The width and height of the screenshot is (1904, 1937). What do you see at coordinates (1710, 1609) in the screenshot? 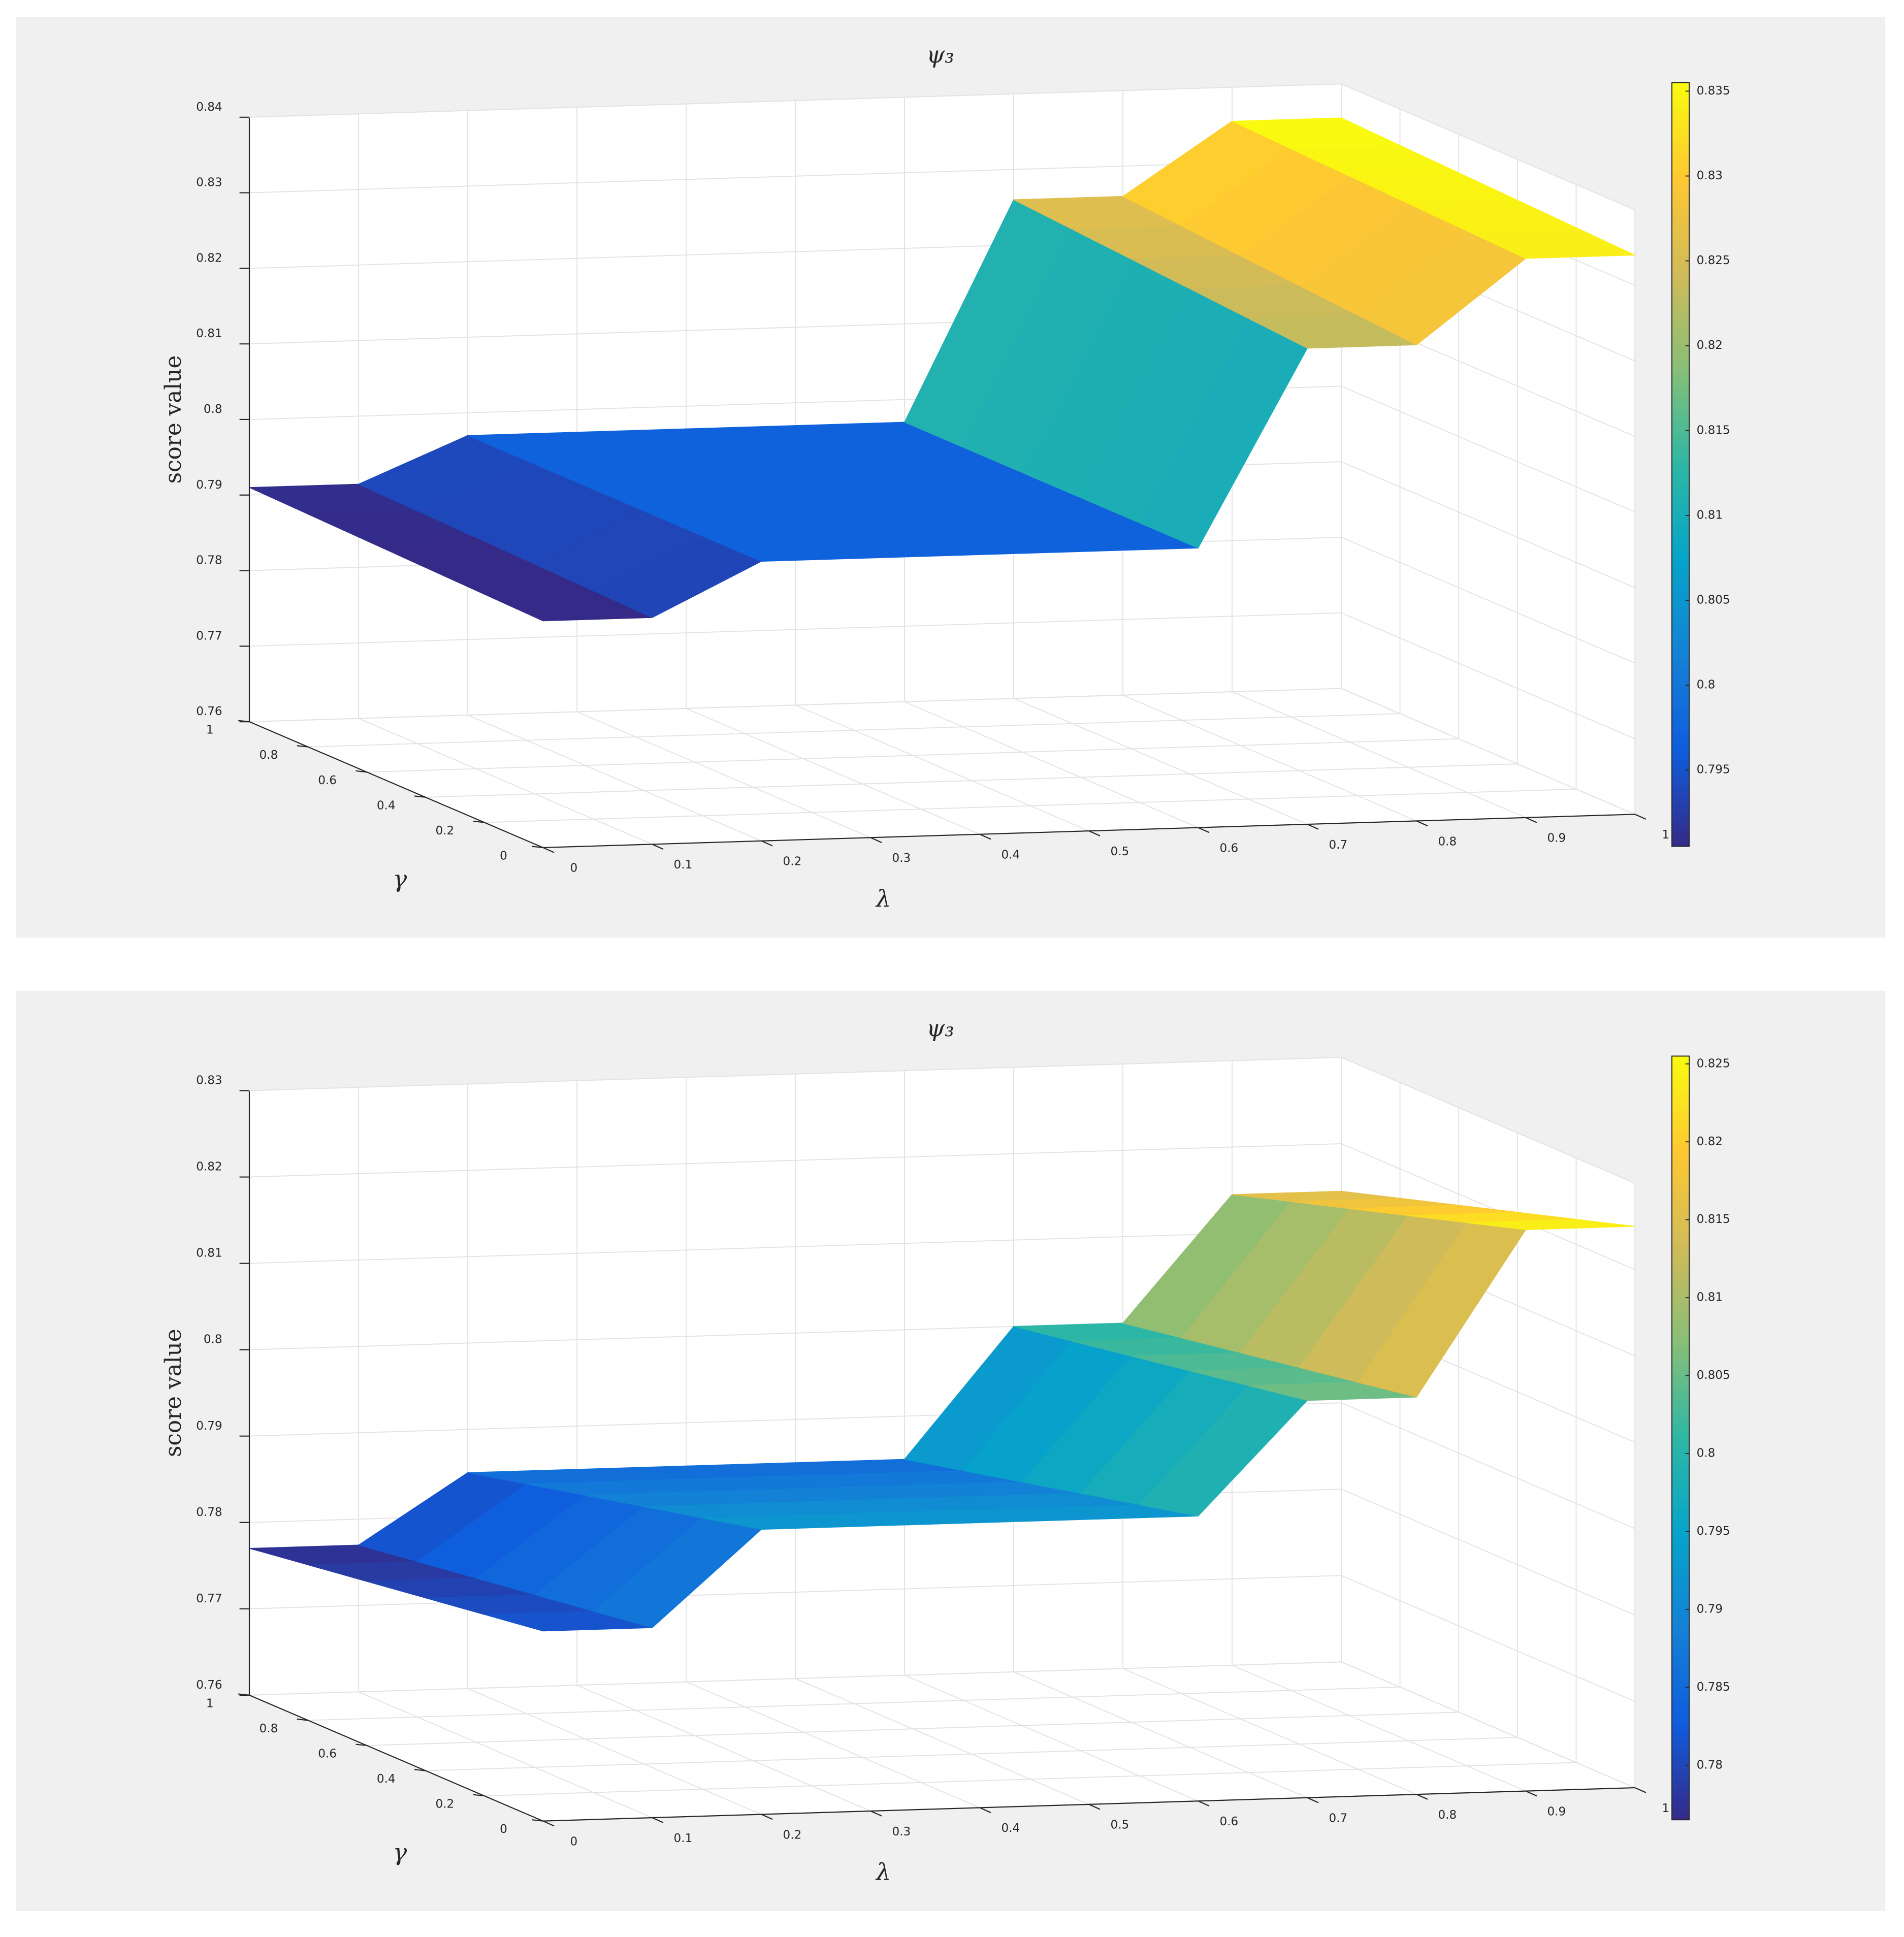
I see `colorbar-tick-label: 0.79` at bounding box center [1710, 1609].